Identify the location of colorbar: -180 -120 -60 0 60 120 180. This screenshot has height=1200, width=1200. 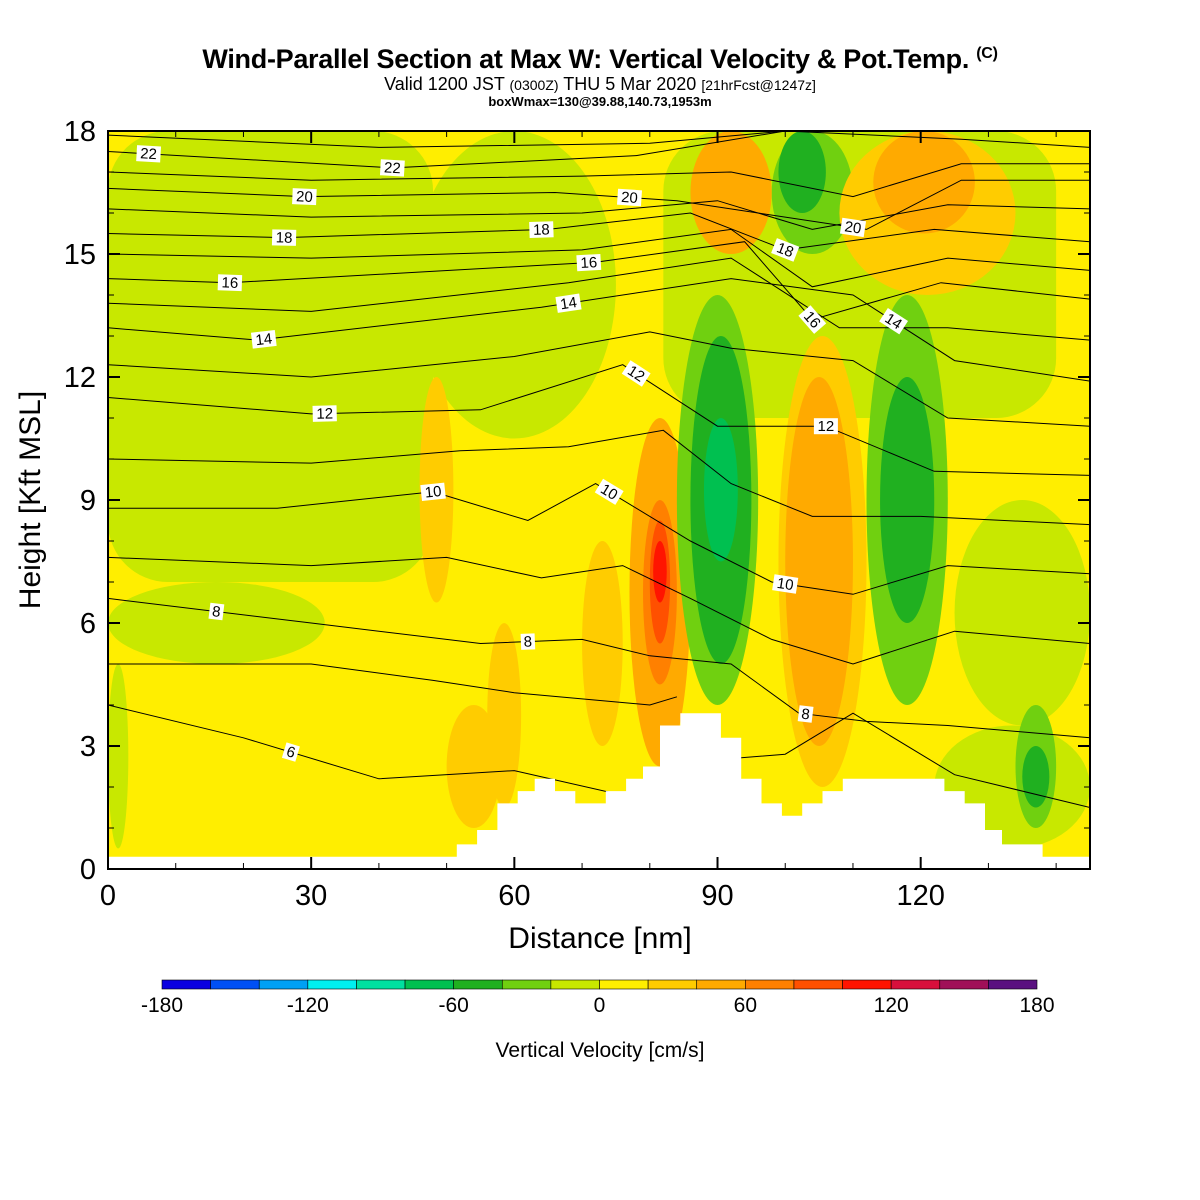
(598, 998).